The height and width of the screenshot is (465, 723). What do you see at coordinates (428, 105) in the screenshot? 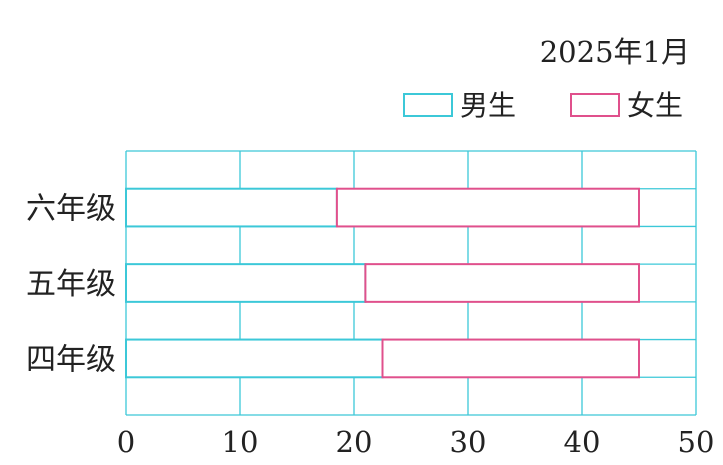
I see `legend-swatch-boys` at bounding box center [428, 105].